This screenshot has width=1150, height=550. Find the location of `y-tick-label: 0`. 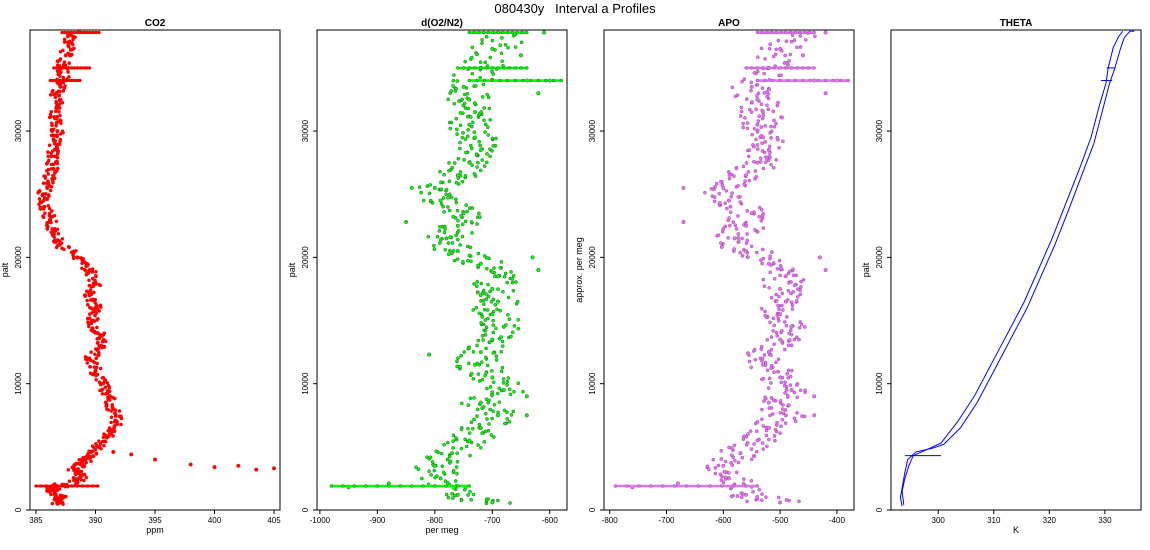

y-tick-label: 0 is located at coordinates (18, 509).